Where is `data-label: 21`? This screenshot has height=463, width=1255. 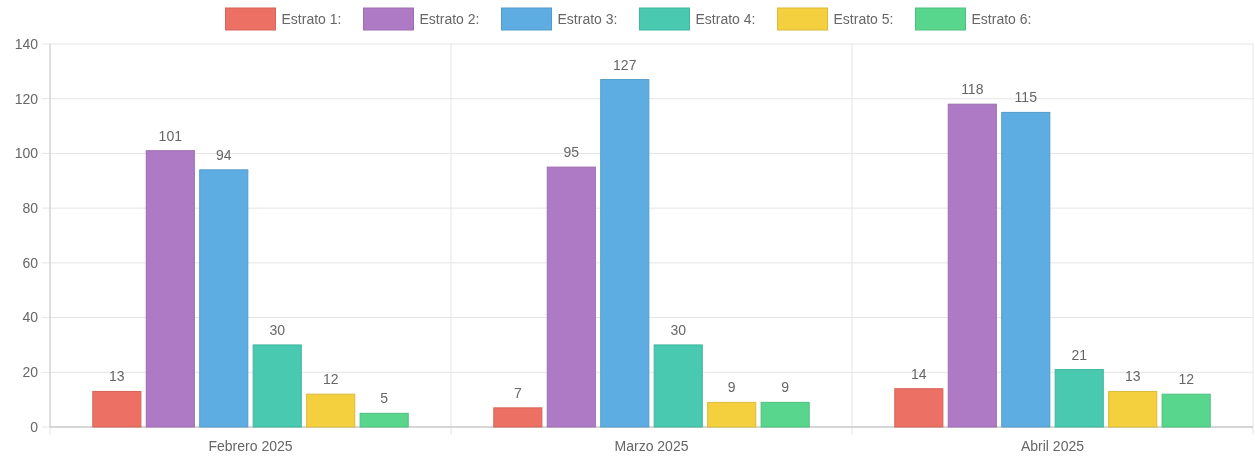
data-label: 21 is located at coordinates (1079, 354).